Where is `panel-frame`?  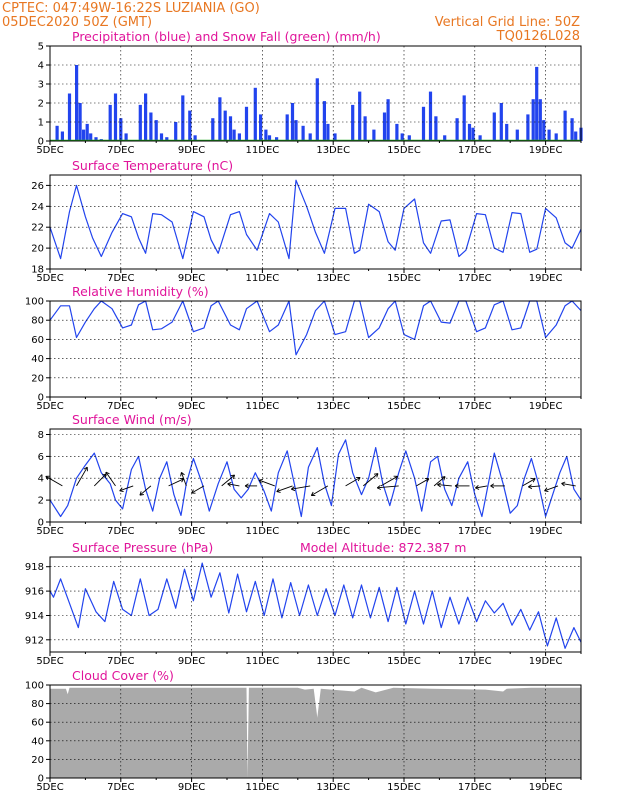 panel-frame is located at coordinates (315, 475).